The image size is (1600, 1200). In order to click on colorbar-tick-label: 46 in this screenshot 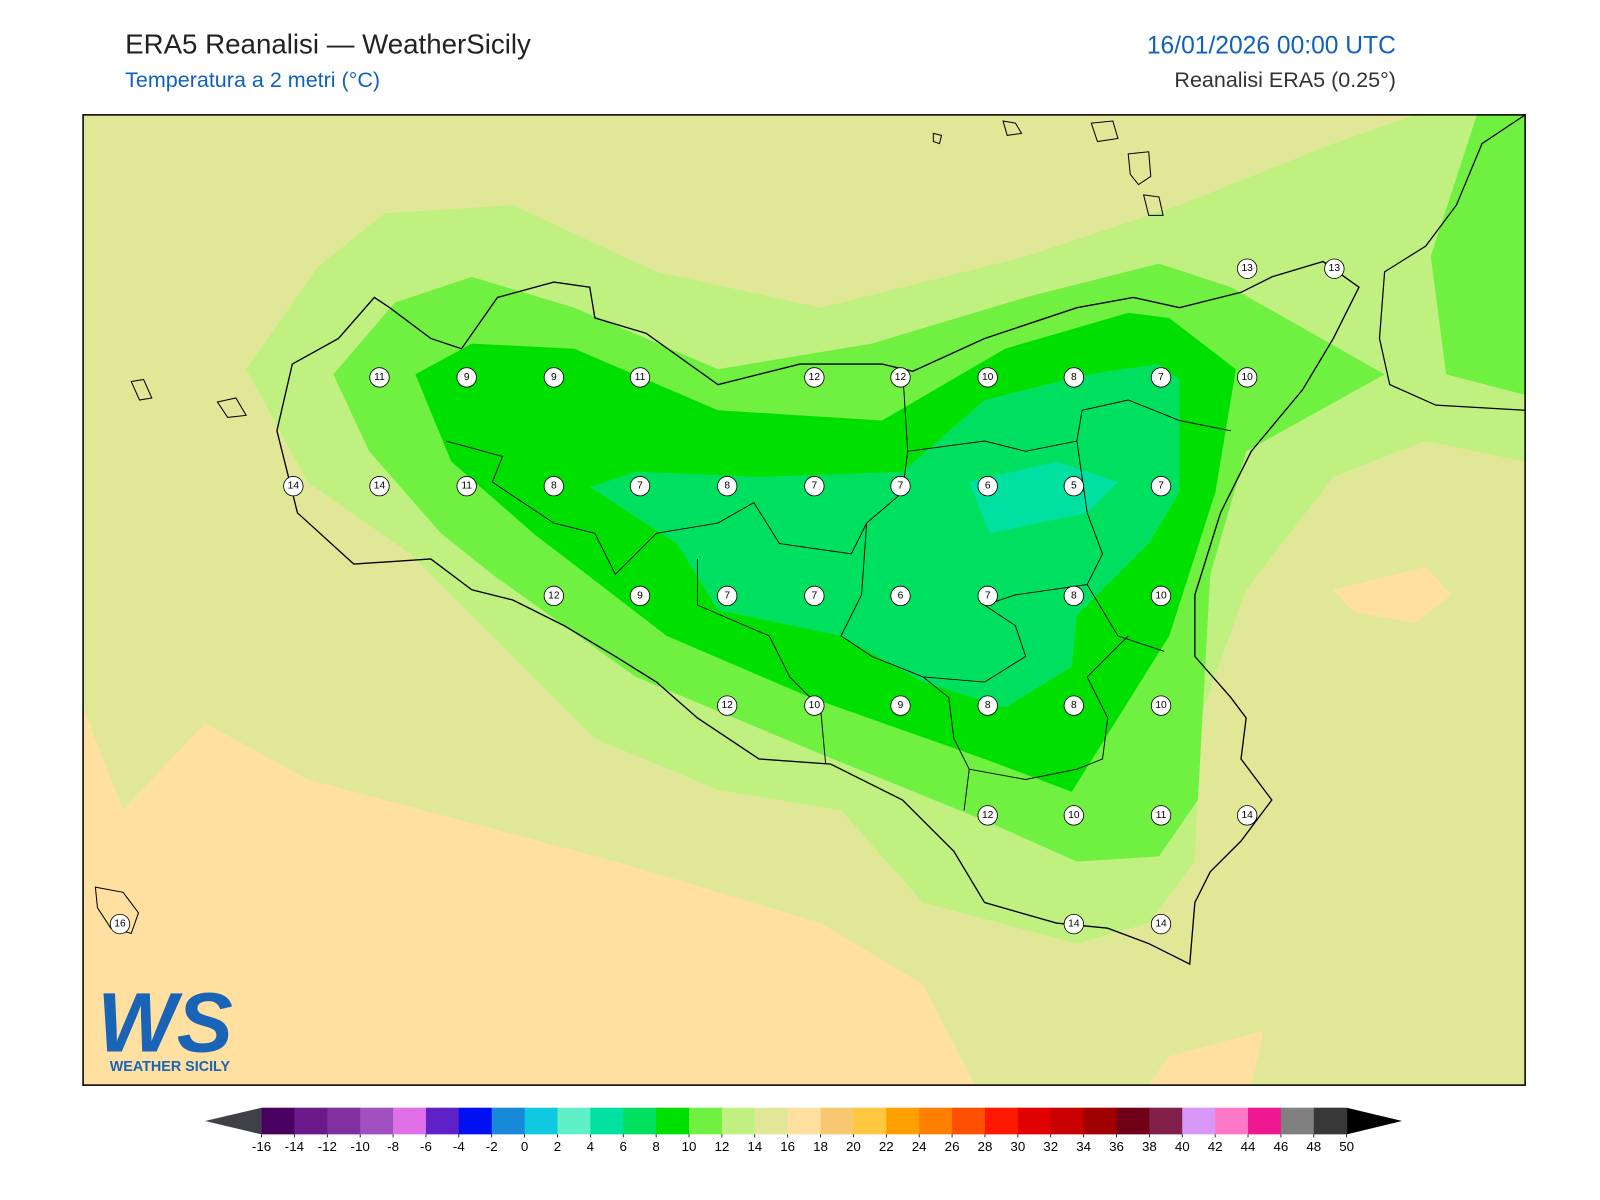, I will do `click(1280, 1146)`.